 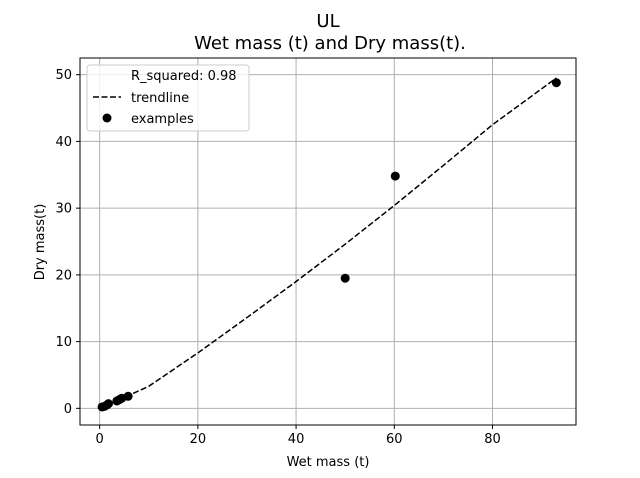 I want to click on legend-trendline-label: trendline, so click(x=160, y=98).